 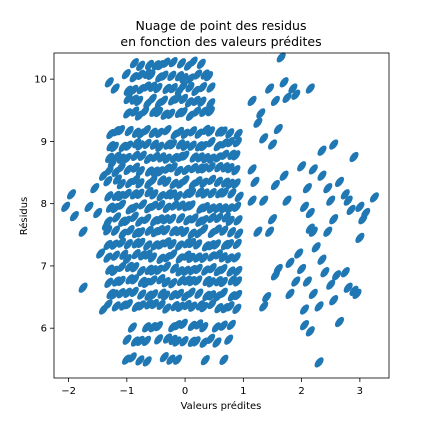 What do you see at coordinates (243, 391) in the screenshot?
I see `x-tick-label: 1` at bounding box center [243, 391].